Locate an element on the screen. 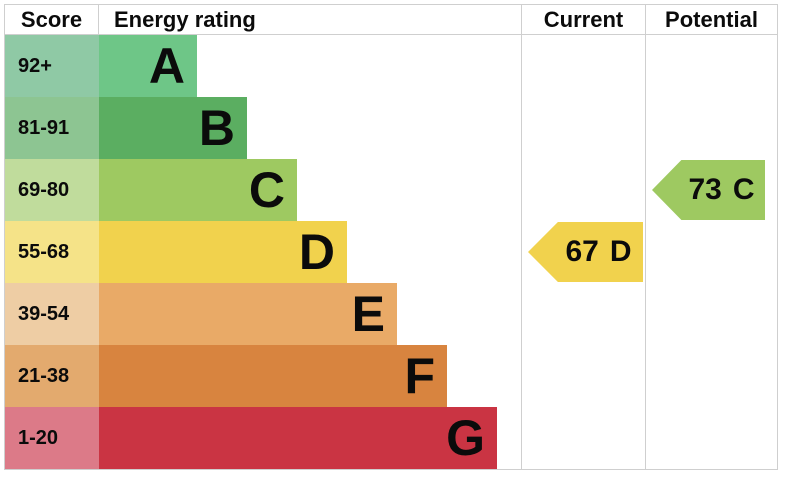 Image resolution: width=787 pixels, height=482 pixels. band-row-f: 21-38 F is located at coordinates (391, 376).